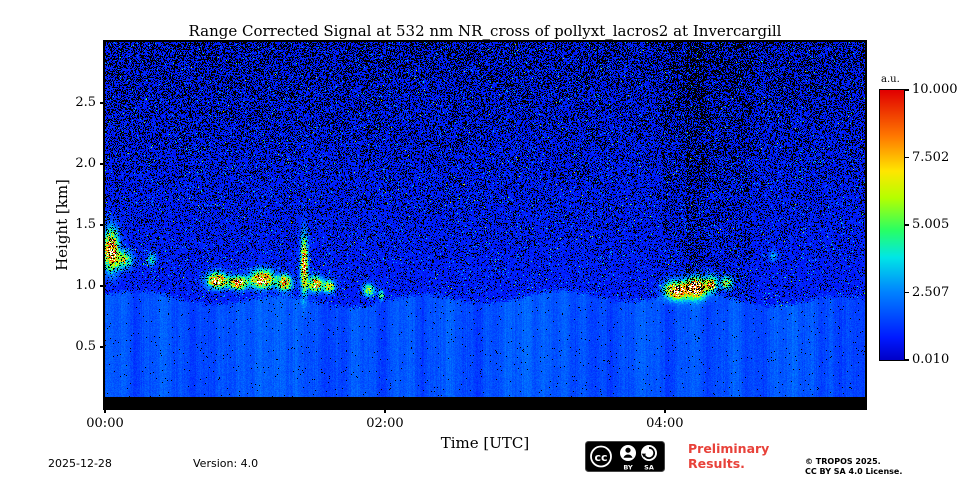  I want to click on x-tick-label: 00:00, so click(105, 423).